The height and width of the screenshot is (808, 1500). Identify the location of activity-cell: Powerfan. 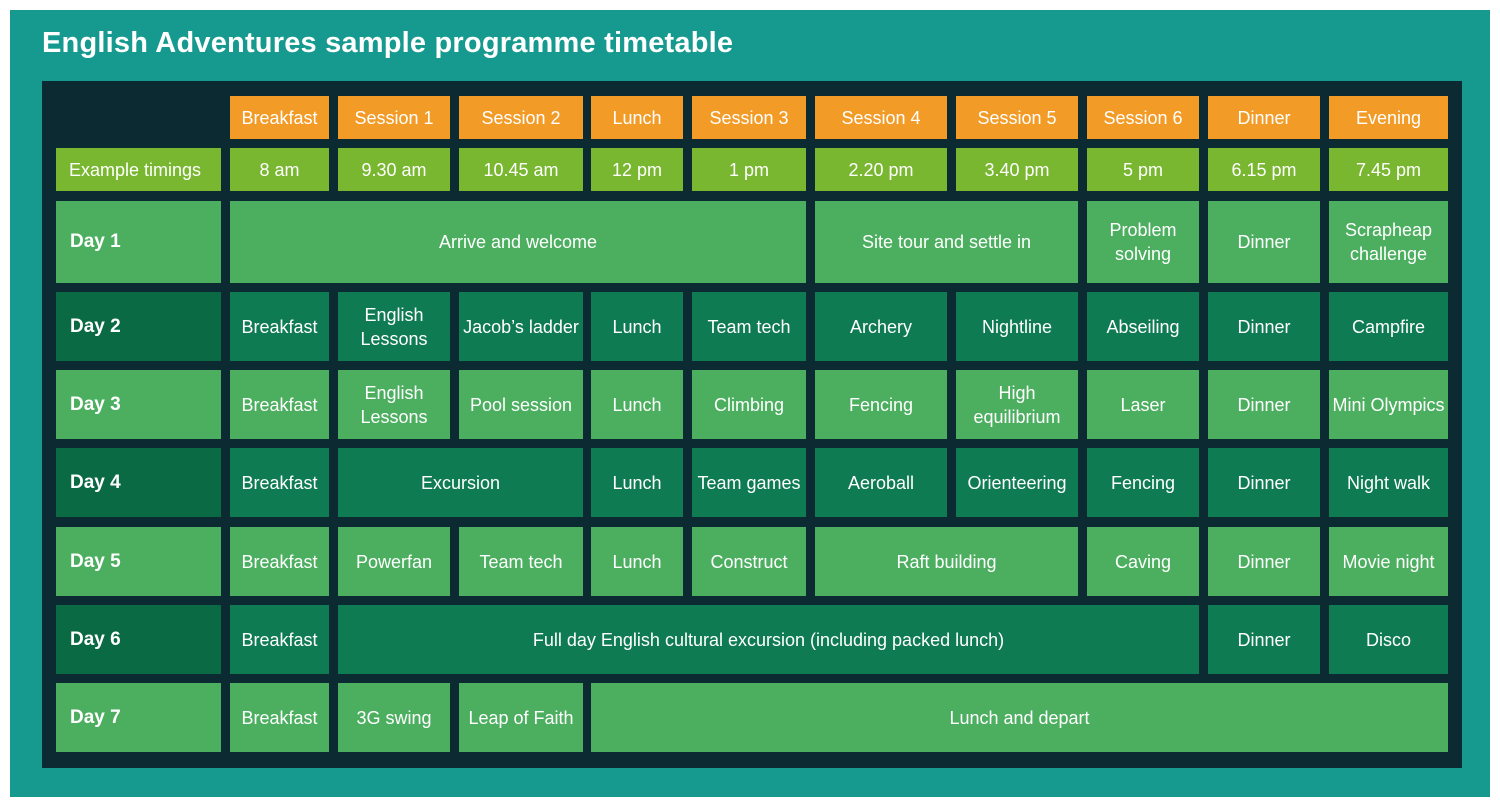
(394, 561).